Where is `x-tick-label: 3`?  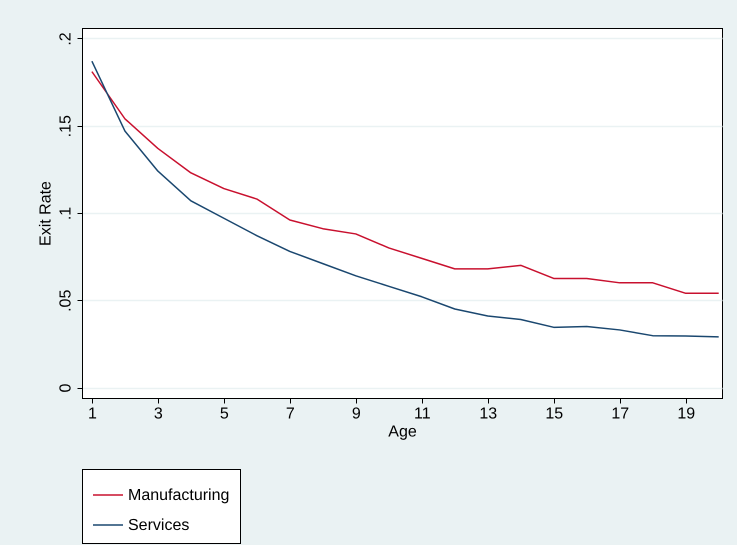
x-tick-label: 3 is located at coordinates (158, 414).